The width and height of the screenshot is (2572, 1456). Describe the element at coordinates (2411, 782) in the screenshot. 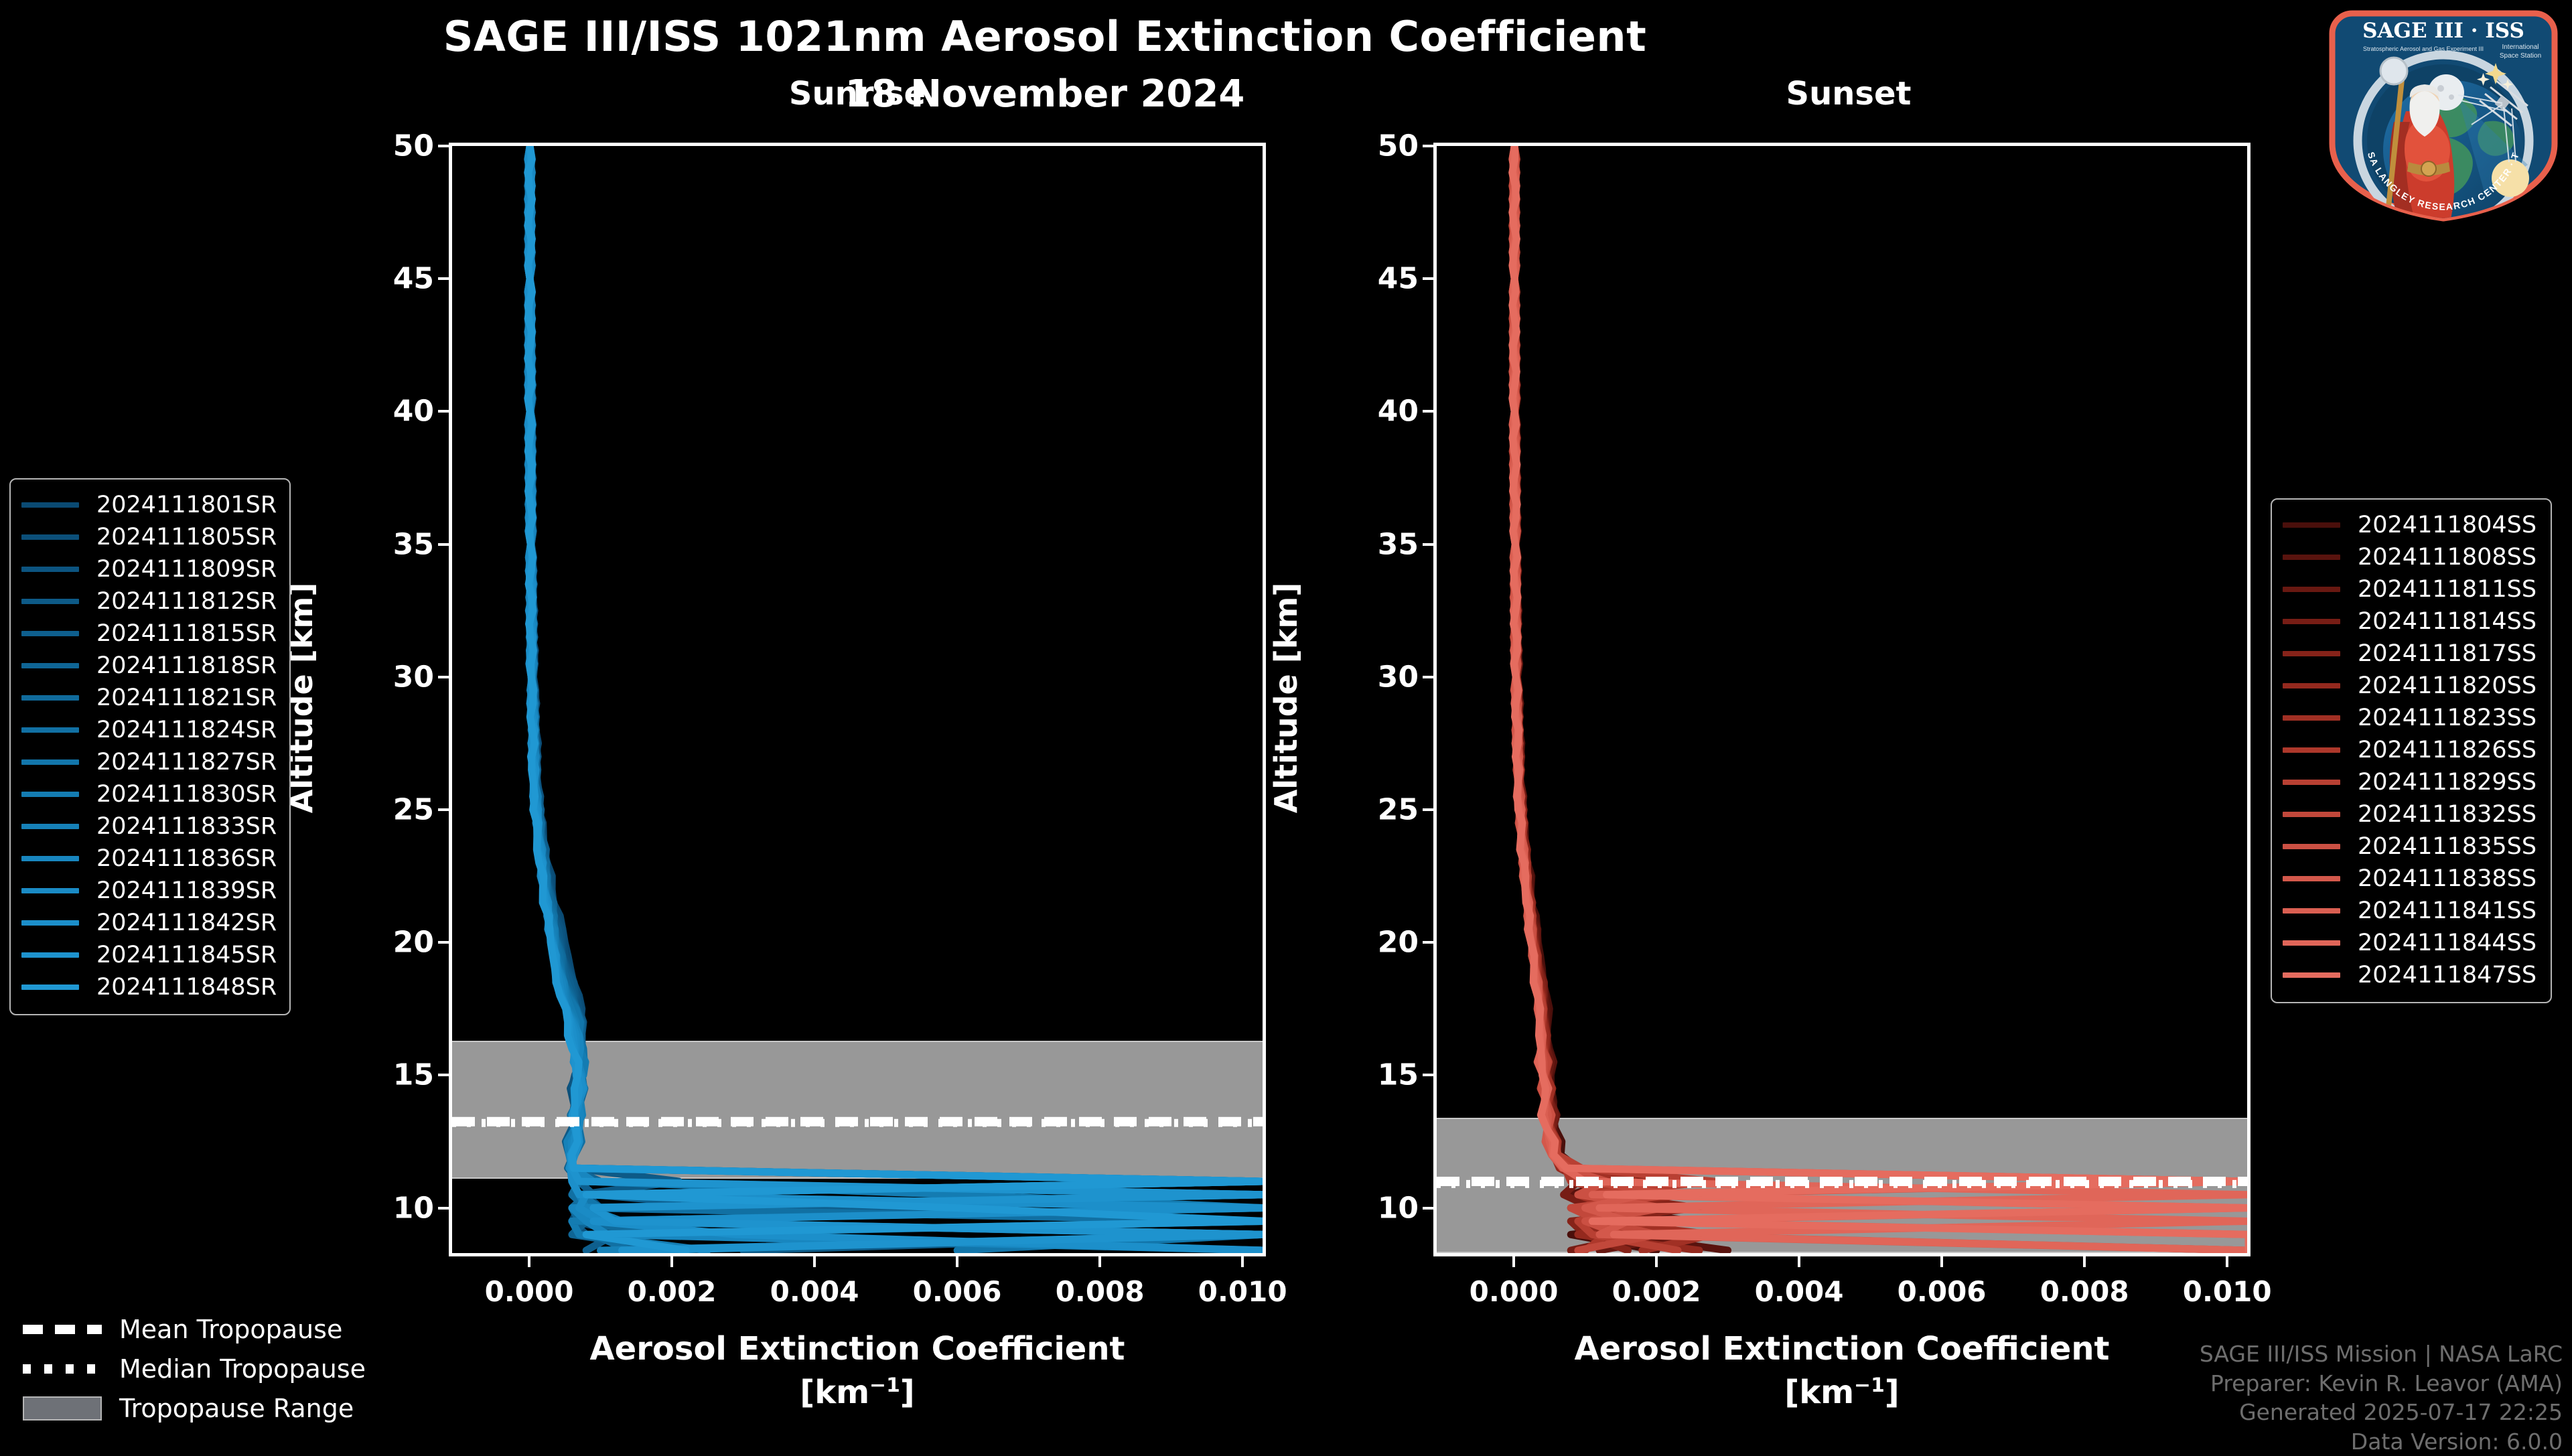

I see `legend-sunset-item: 2024111829SS` at that location.